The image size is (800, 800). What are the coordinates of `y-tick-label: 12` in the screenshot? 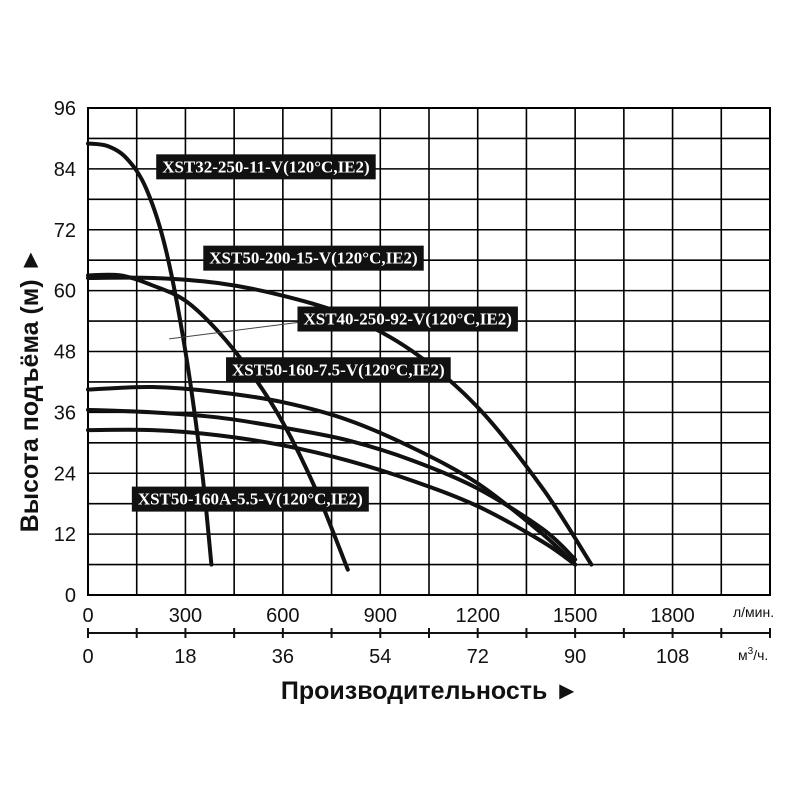 It's located at (65, 535).